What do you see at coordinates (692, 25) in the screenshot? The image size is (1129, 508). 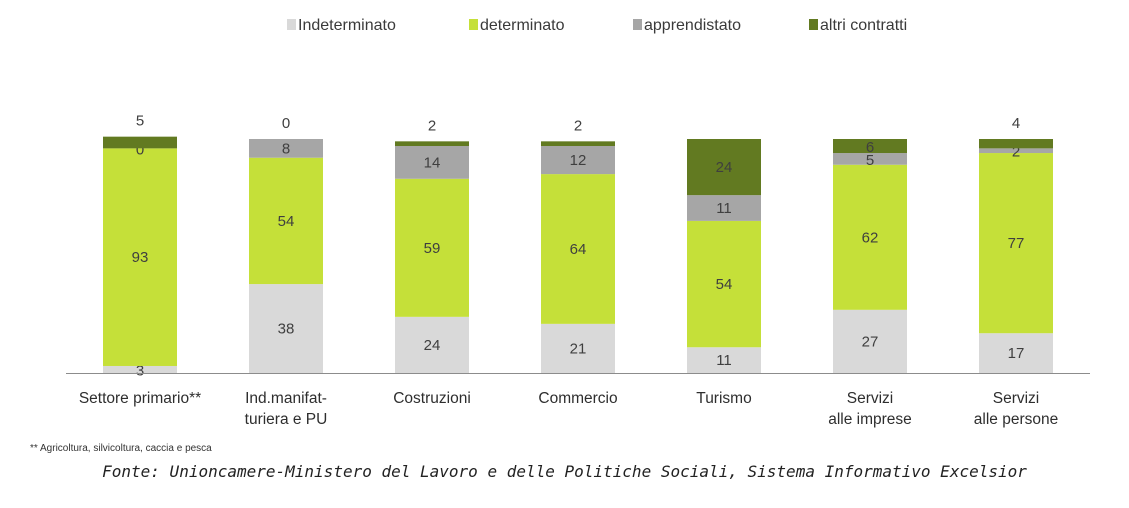 I see `legend-label-apprendistato: apprendistato` at bounding box center [692, 25].